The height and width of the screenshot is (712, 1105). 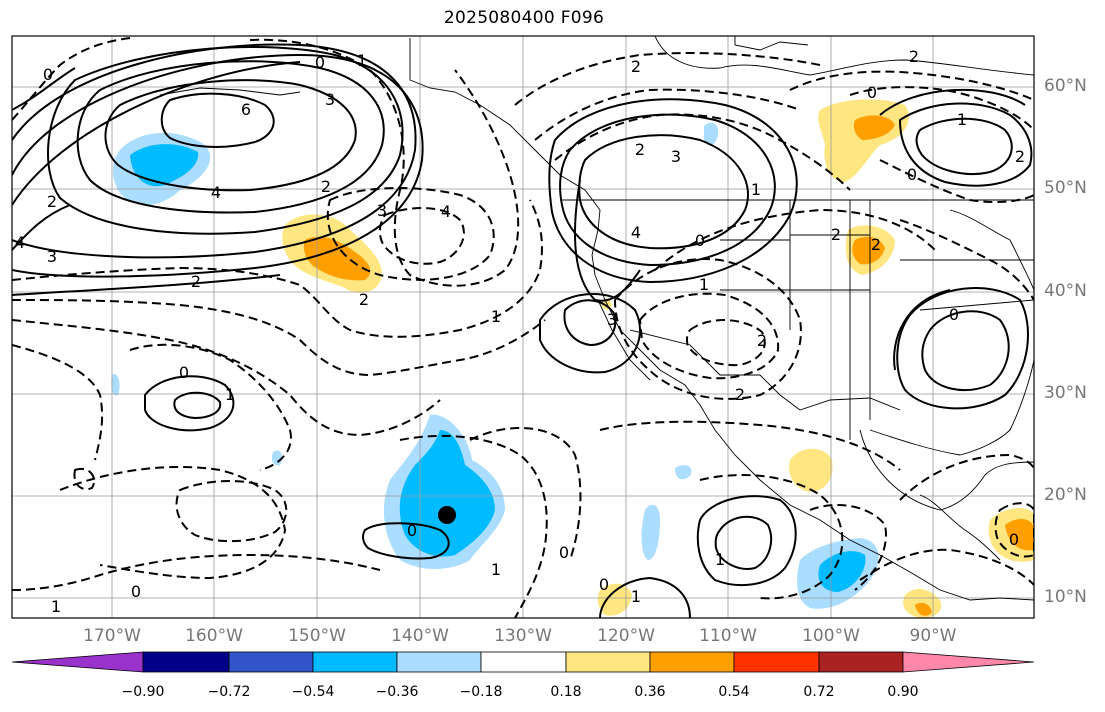 What do you see at coordinates (1065, 86) in the screenshot?
I see `lat-label: 60°N` at bounding box center [1065, 86].